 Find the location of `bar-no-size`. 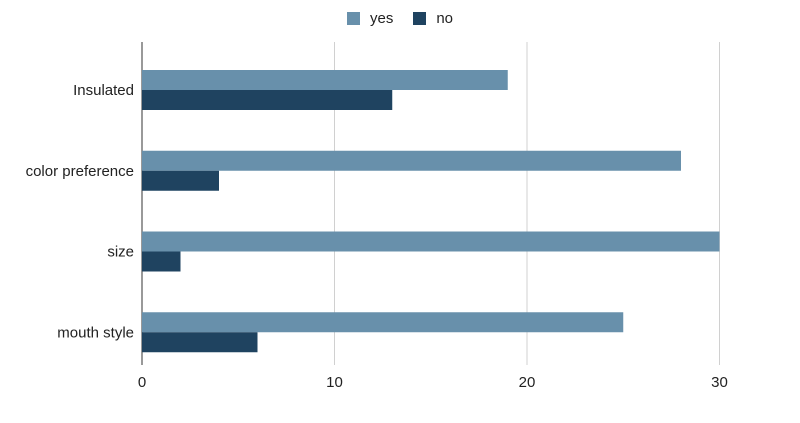

bar-no-size is located at coordinates (161, 261).